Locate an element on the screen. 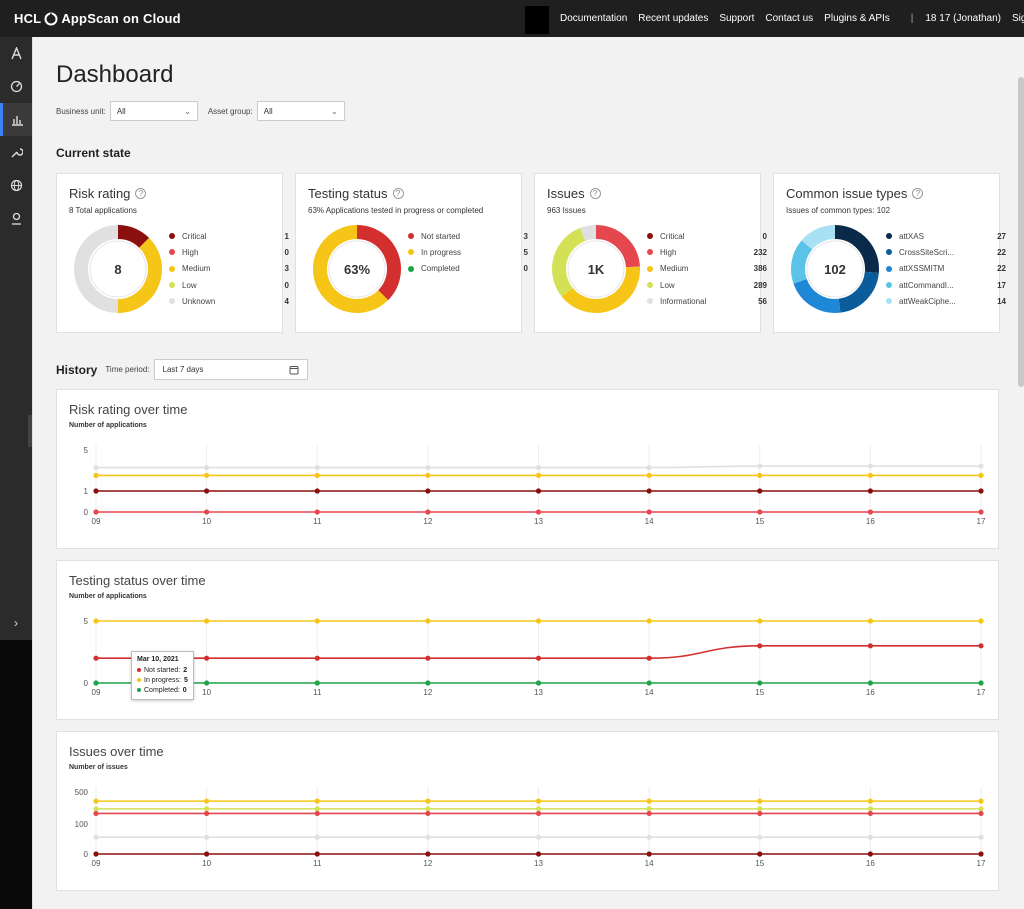 This screenshot has height=909, width=1024. donut-slice-attxas is located at coordinates (856, 249).